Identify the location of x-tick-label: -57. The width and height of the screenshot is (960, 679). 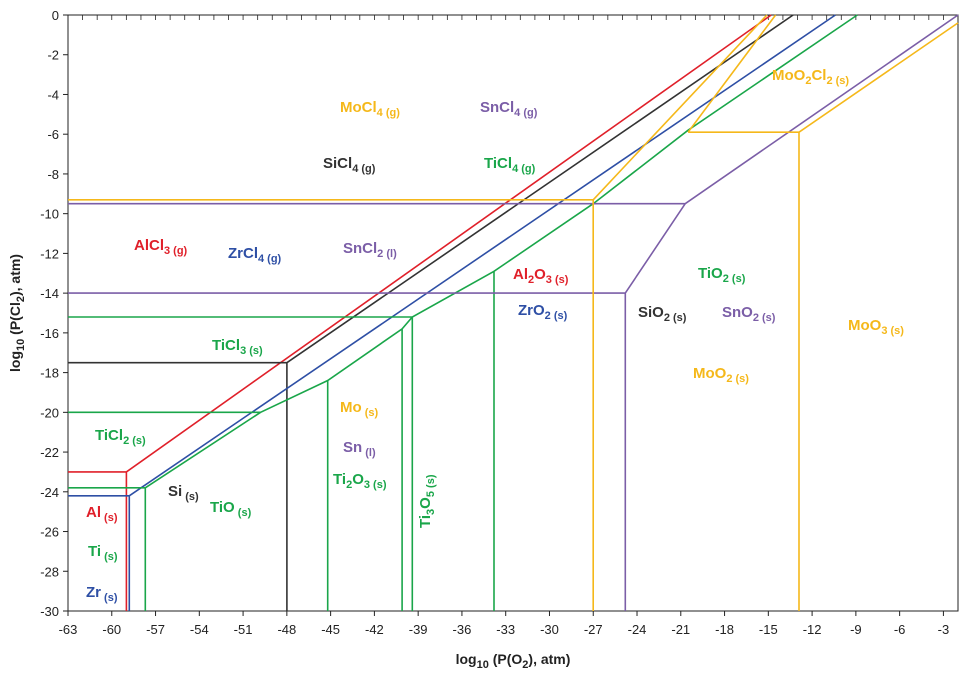
(155, 629).